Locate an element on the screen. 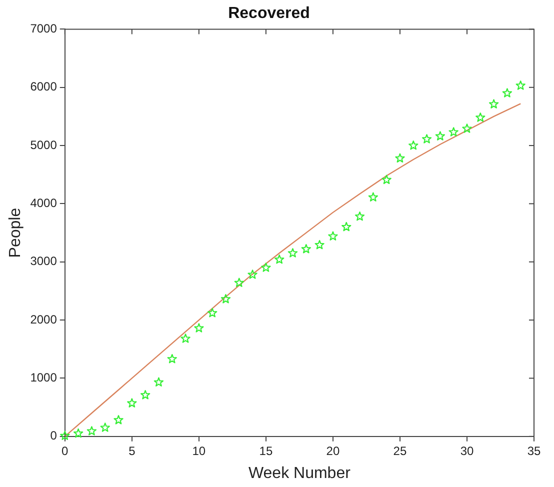 This screenshot has height=487, width=554. y-tick-label: 1000 is located at coordinates (44, 377).